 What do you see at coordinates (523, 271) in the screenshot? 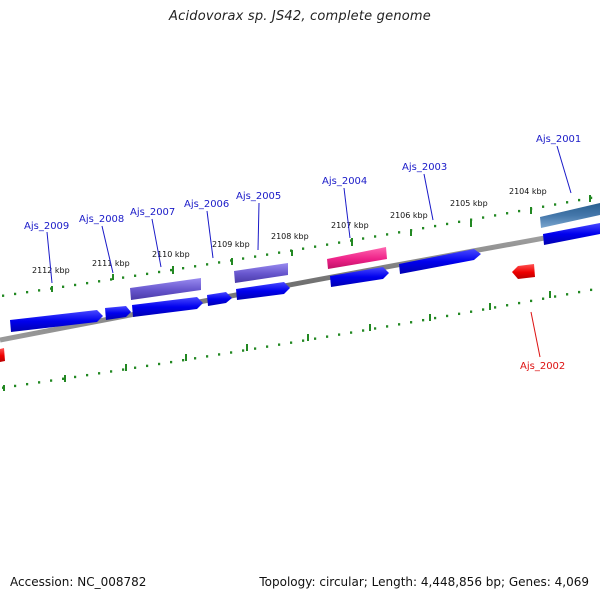
I see `gene-feature-ajs-2002` at bounding box center [523, 271].